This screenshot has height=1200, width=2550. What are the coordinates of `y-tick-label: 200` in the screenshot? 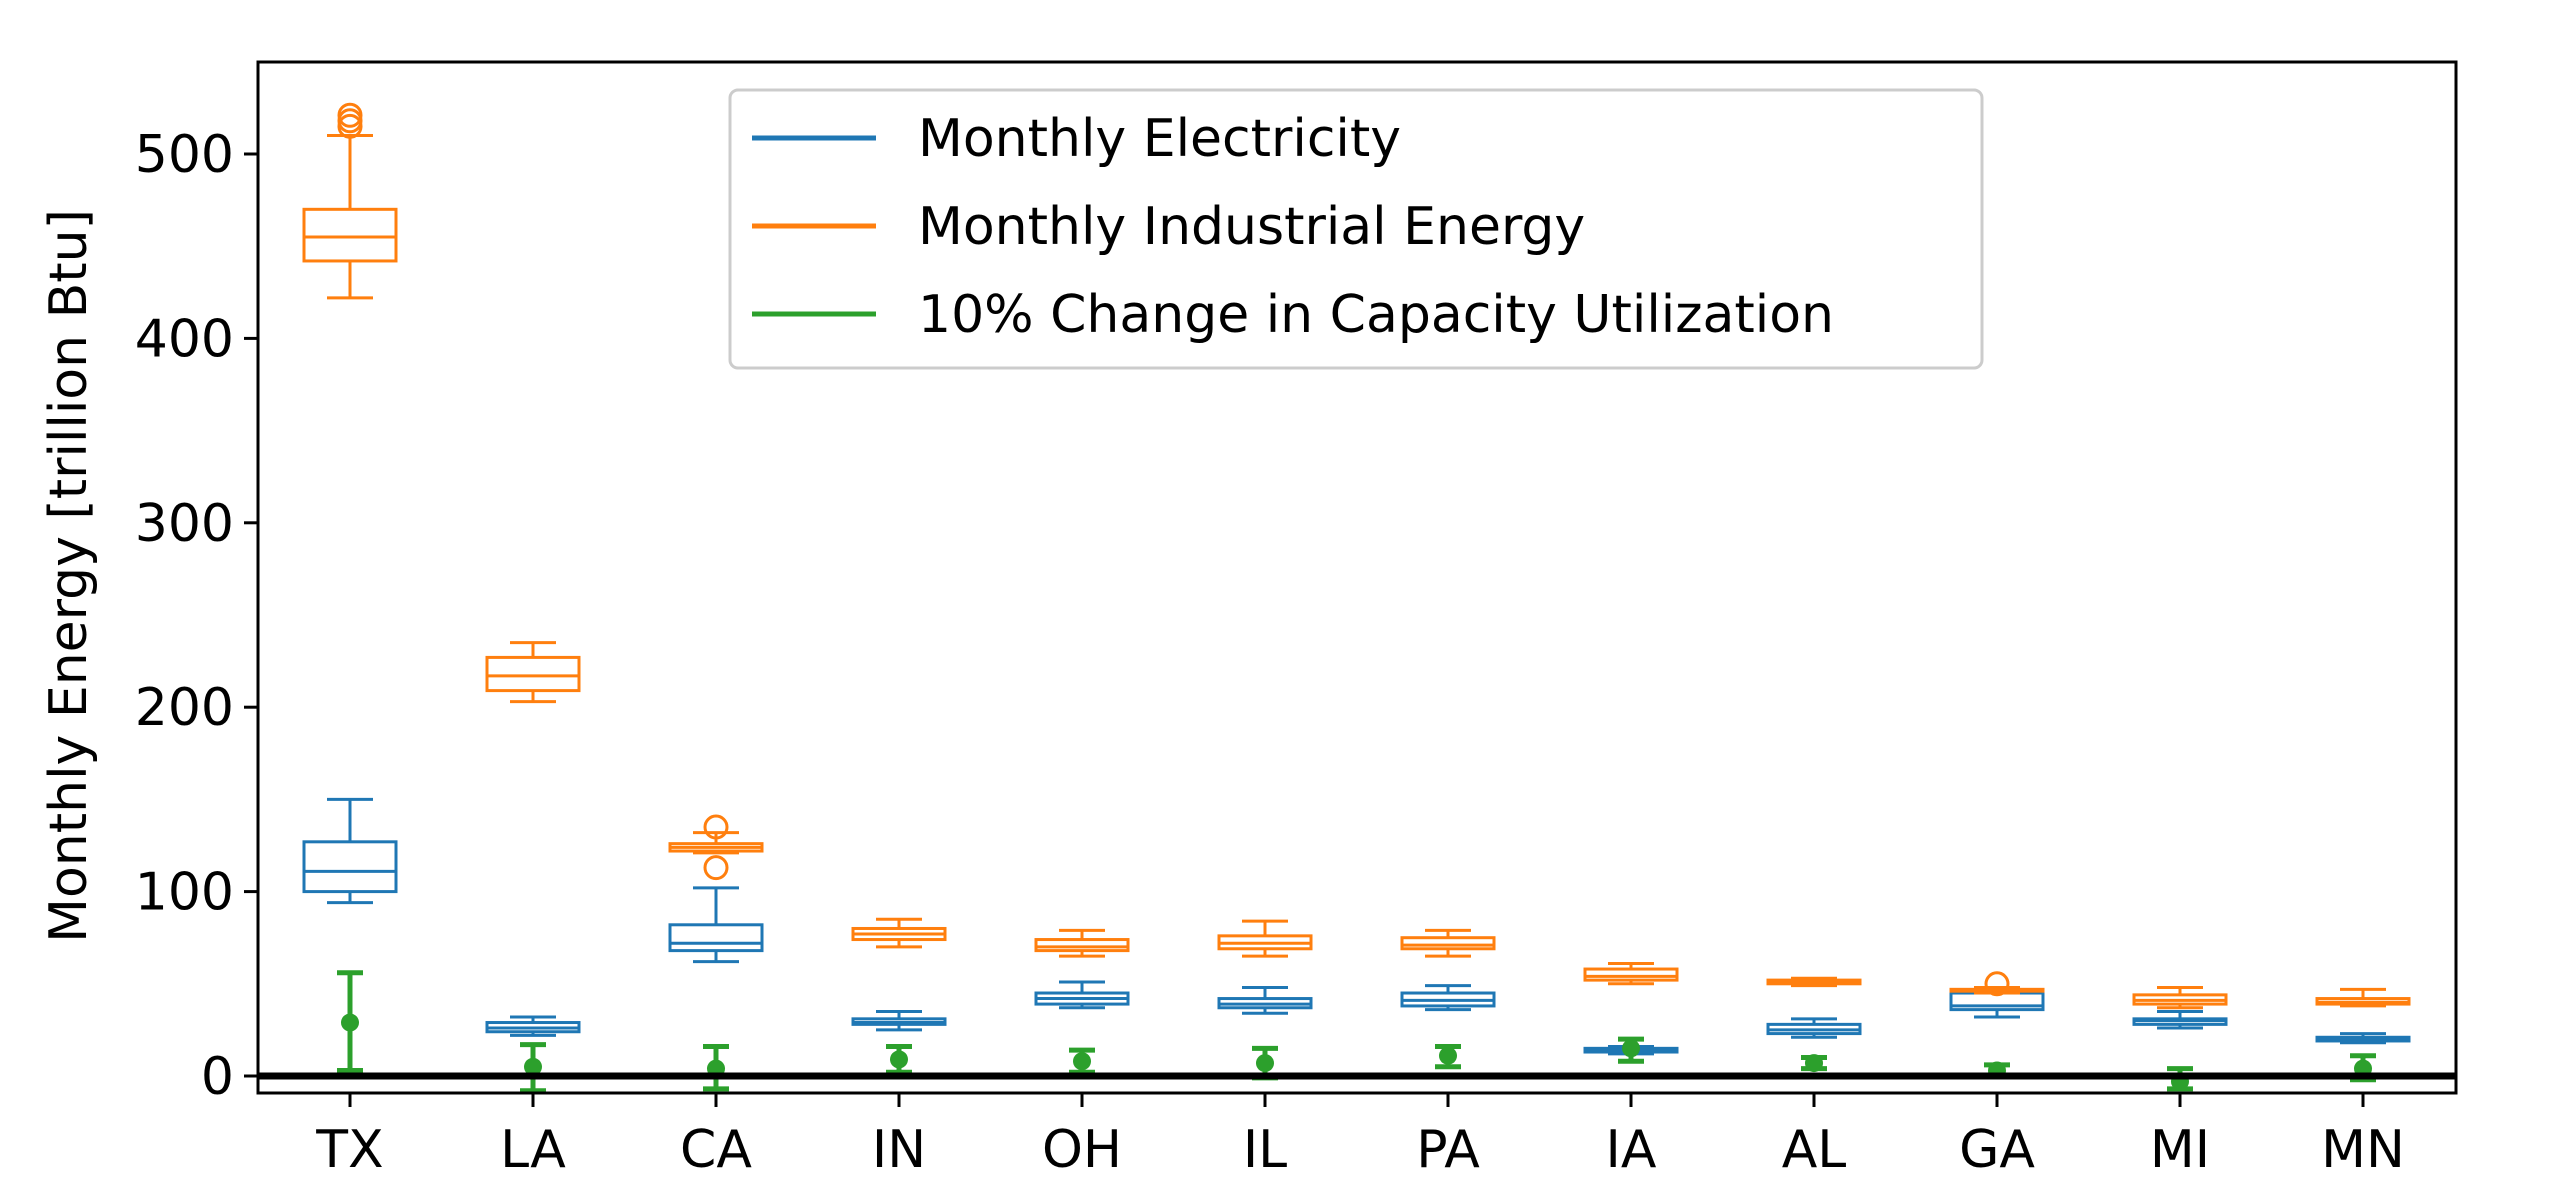 It's located at (184, 708).